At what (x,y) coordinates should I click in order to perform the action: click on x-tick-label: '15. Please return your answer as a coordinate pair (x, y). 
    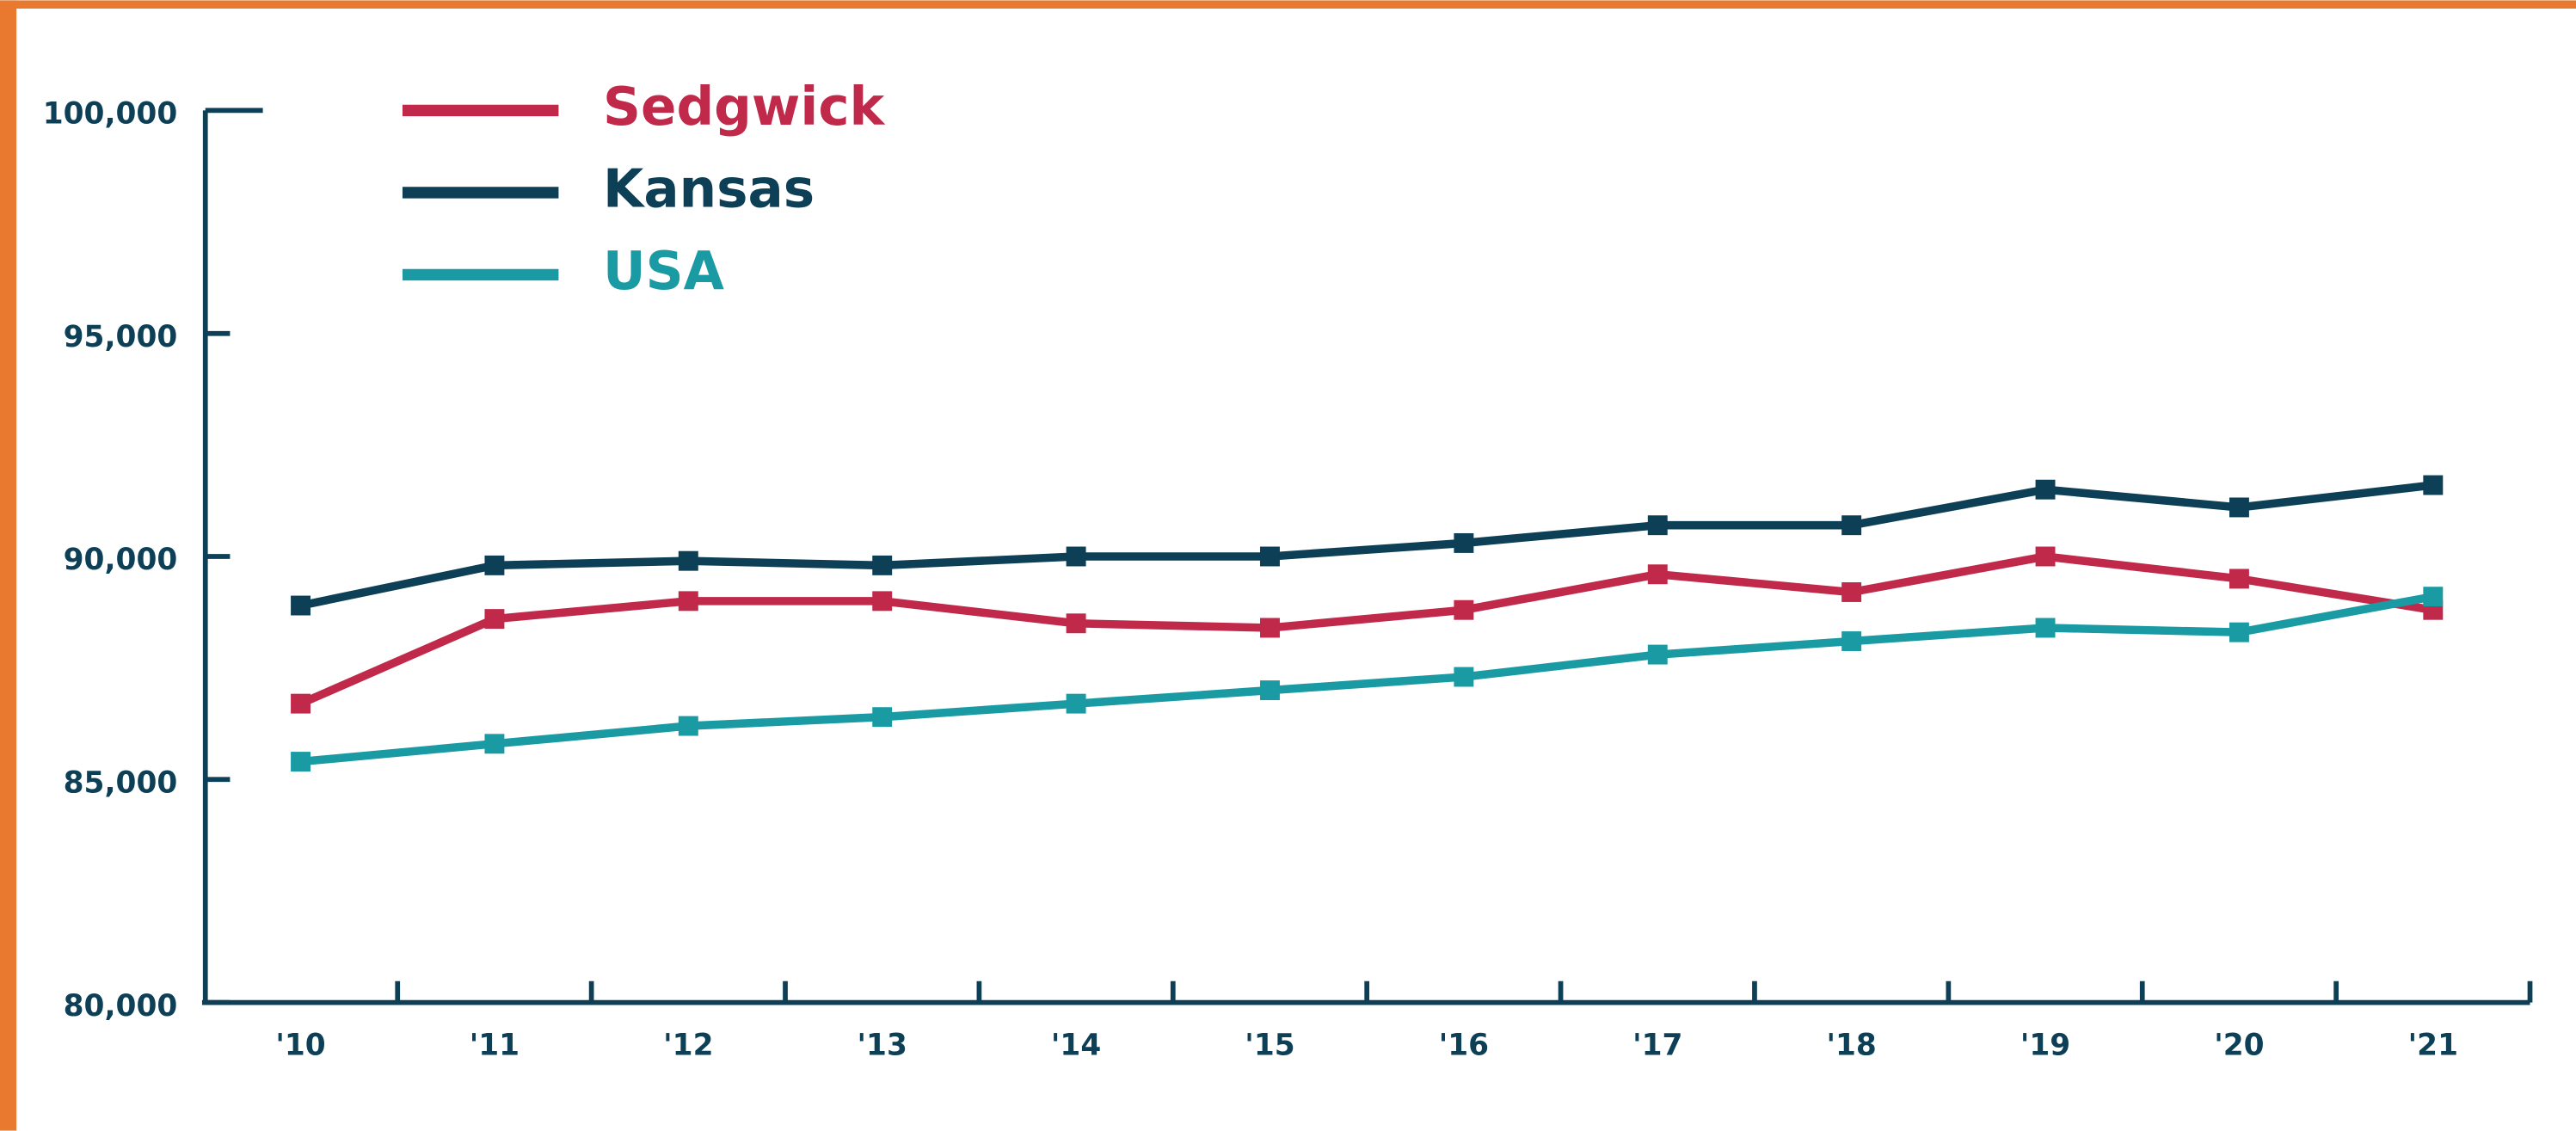
    Looking at the image, I should click on (1269, 1046).